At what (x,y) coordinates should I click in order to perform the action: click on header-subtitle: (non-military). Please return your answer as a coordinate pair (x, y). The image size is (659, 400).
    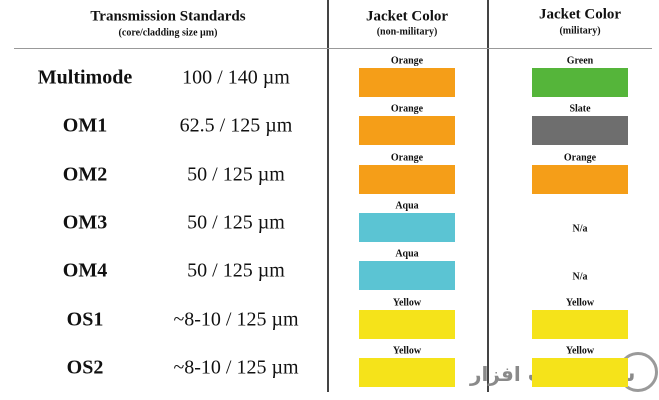
    Looking at the image, I should click on (407, 32).